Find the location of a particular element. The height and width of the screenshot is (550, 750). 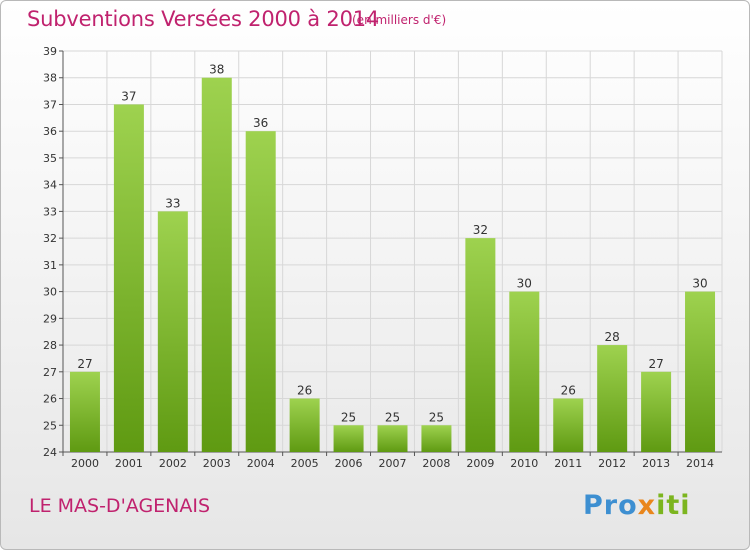

chart-subtitle: (en milliers d'€) is located at coordinates (399, 20).